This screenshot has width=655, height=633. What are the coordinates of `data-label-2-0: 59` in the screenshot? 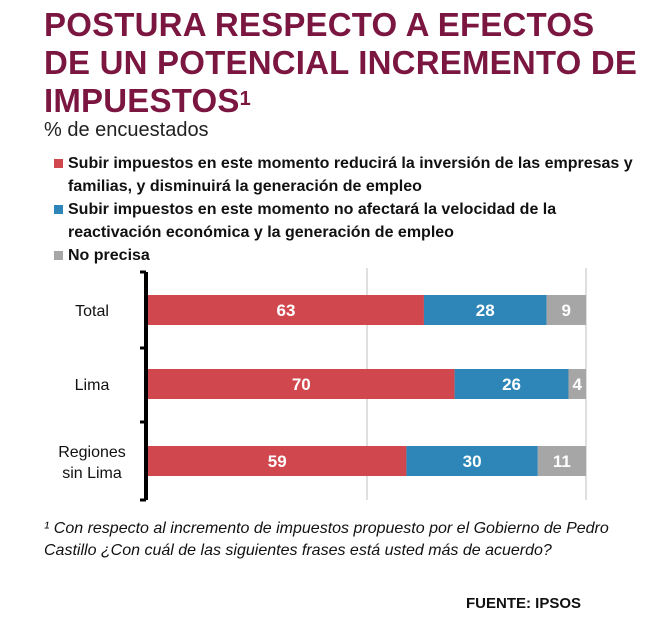 It's located at (277, 461).